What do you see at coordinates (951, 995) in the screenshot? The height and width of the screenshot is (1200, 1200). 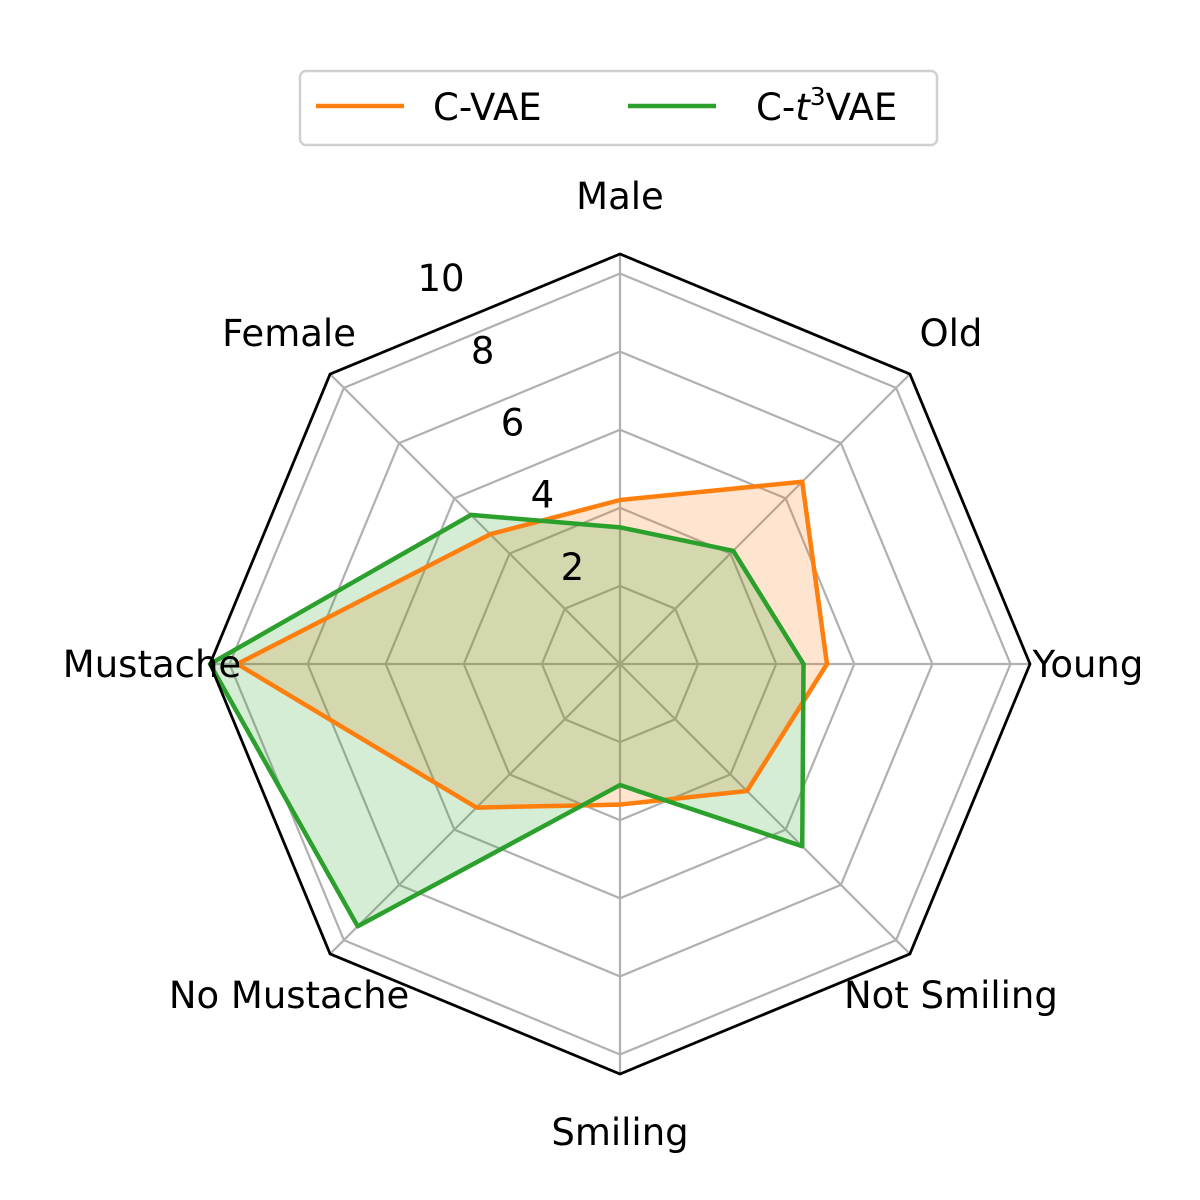 I see `category-label-not-smiling: Not Smiling` at bounding box center [951, 995].